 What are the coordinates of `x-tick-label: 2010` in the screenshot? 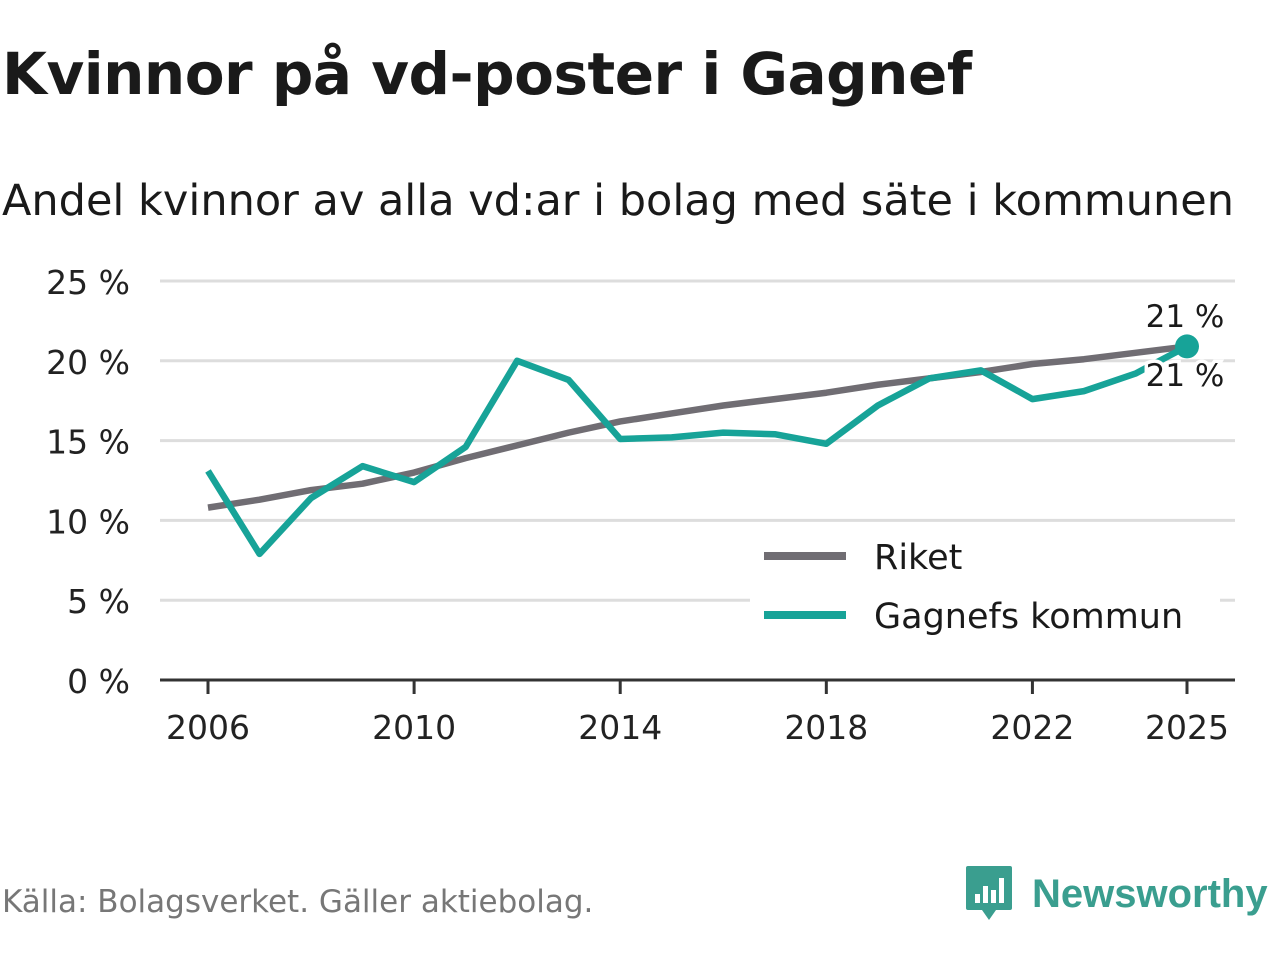 It's located at (414, 727).